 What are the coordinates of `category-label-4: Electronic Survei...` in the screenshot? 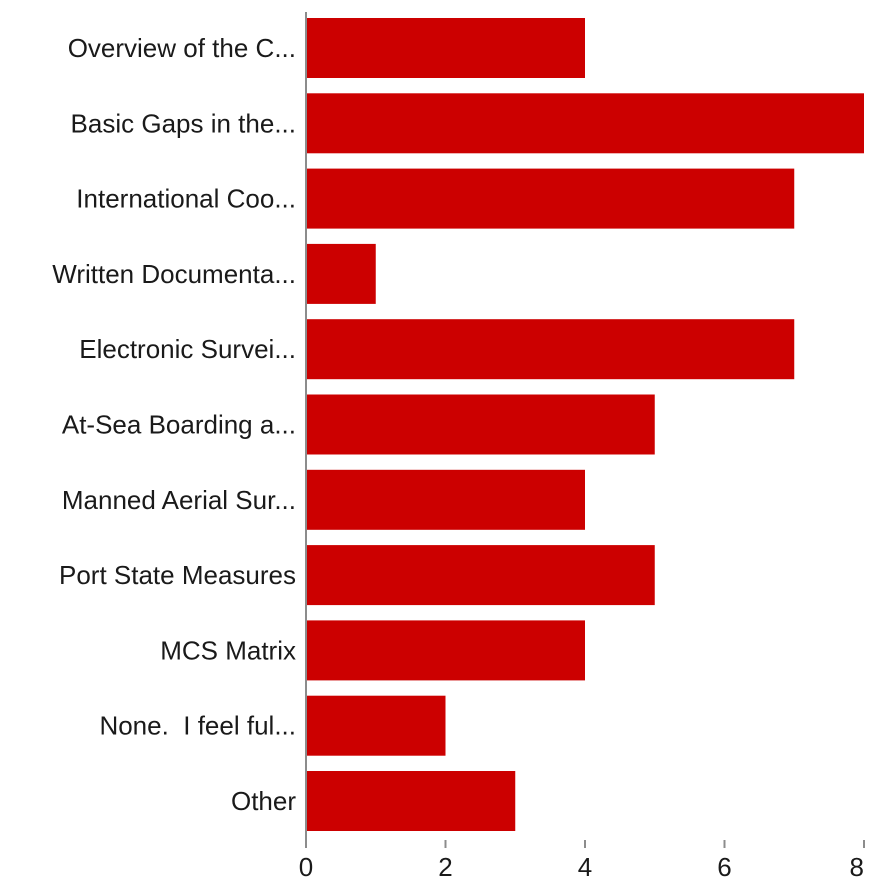 It's located at (187, 349).